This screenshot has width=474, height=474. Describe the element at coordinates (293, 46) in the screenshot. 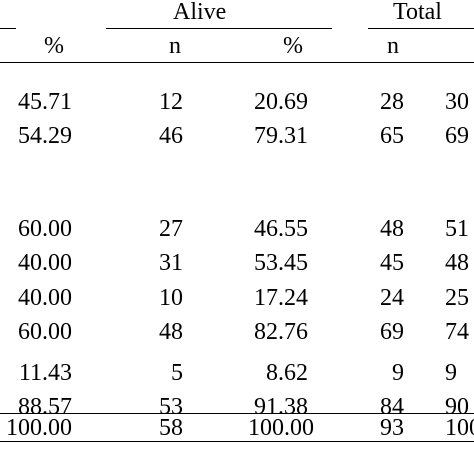

I see `col-percent-alive: %` at that location.